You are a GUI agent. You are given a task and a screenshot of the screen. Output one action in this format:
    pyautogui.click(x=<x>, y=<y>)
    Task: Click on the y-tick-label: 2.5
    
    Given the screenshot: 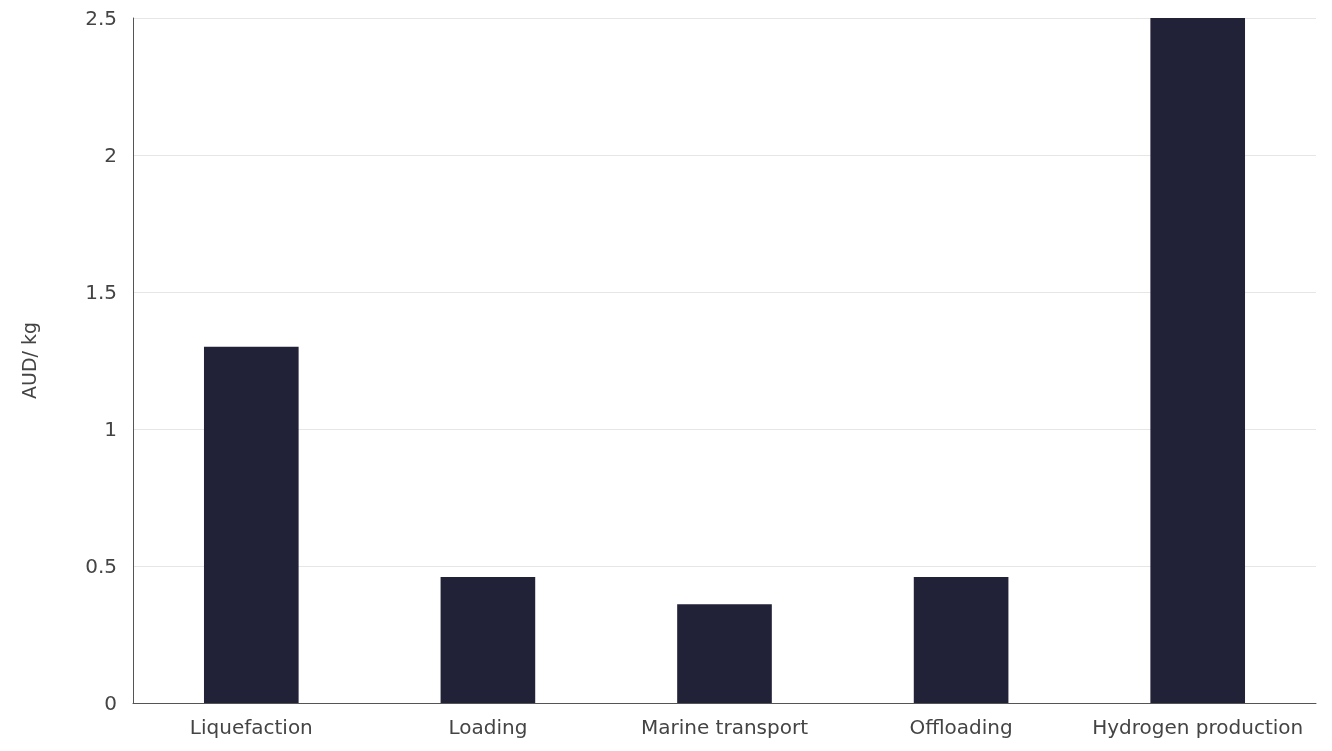 What is the action you would take?
    pyautogui.click(x=101, y=18)
    